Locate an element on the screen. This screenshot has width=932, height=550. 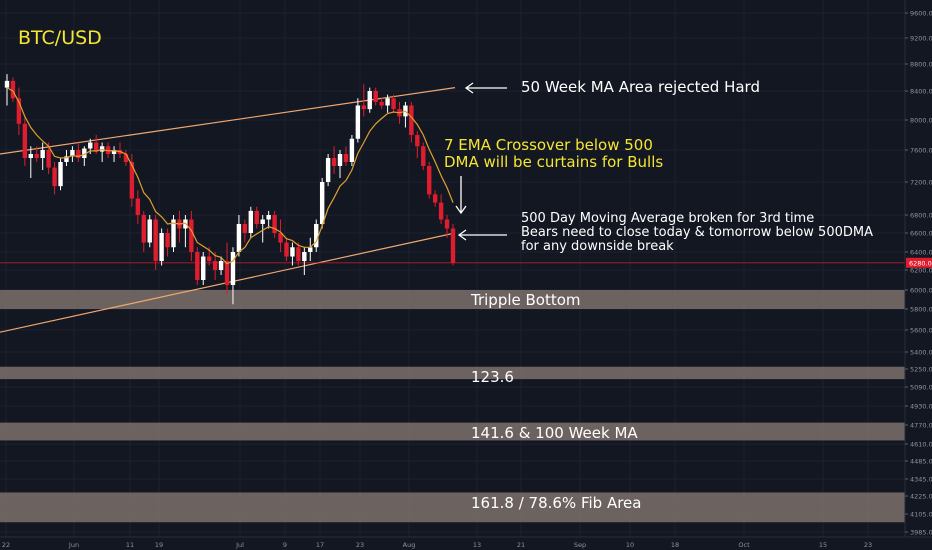
arrow-dma-head is located at coordinates (462, 235).